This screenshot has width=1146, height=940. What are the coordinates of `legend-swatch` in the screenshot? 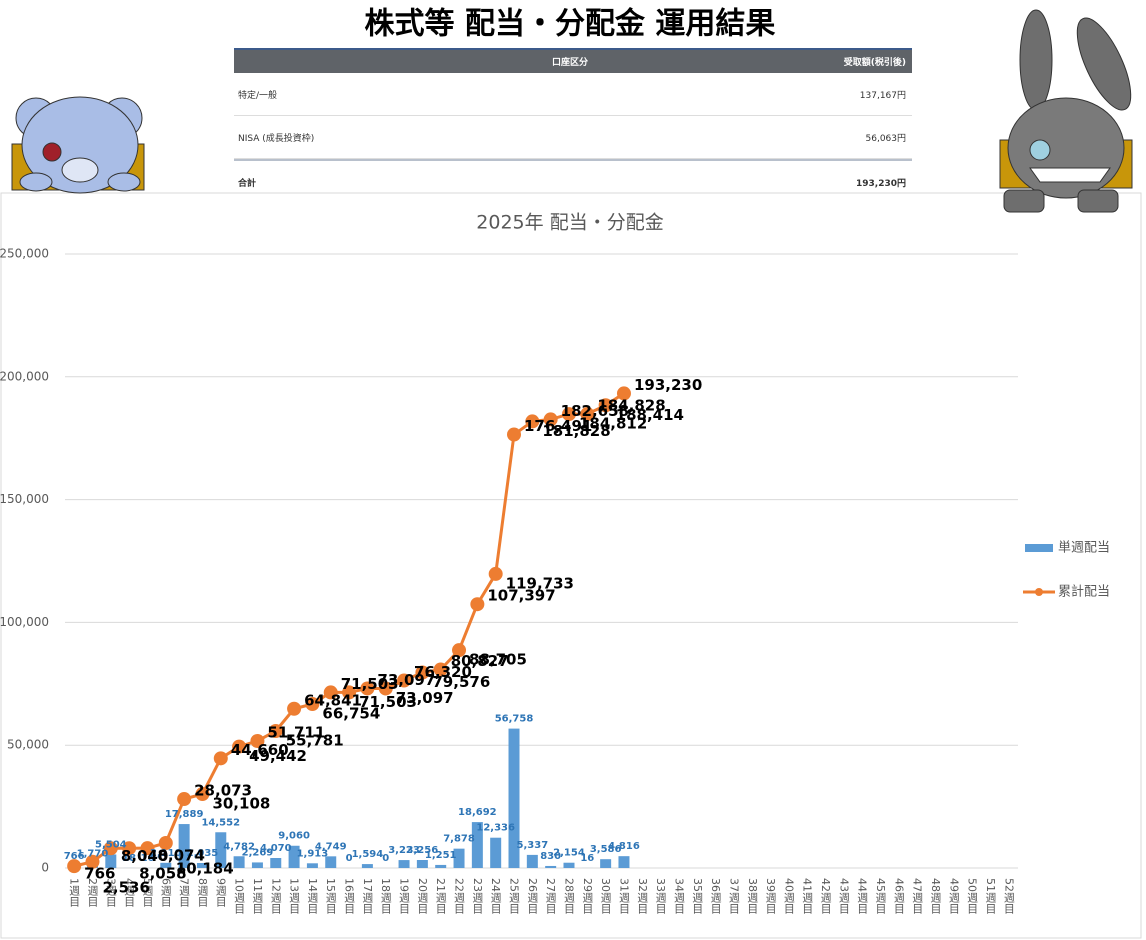 It's located at (1039, 548).